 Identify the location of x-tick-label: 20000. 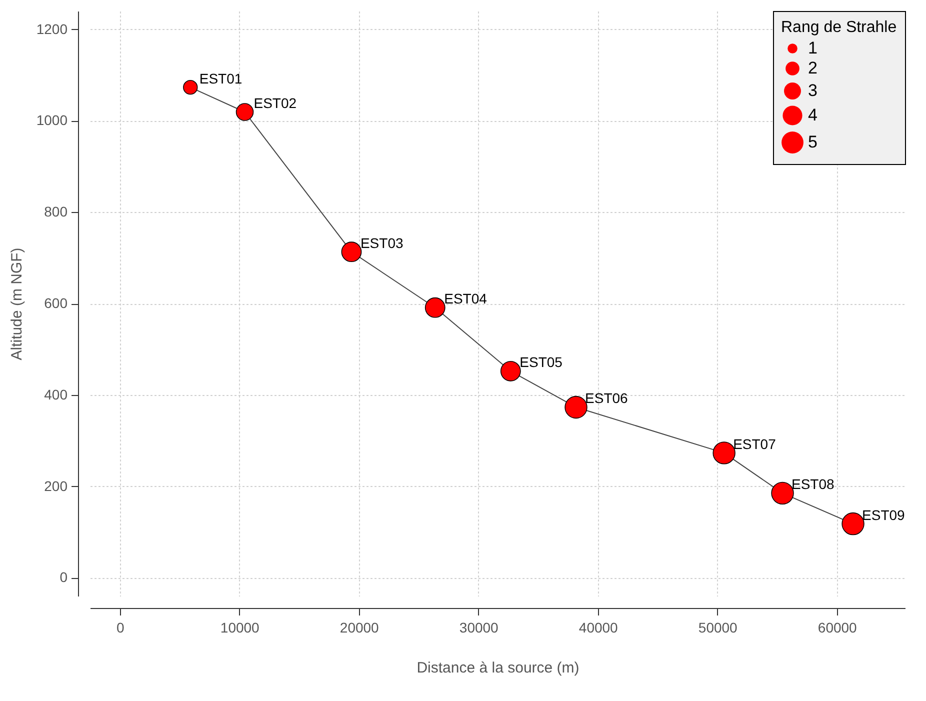
(360, 628).